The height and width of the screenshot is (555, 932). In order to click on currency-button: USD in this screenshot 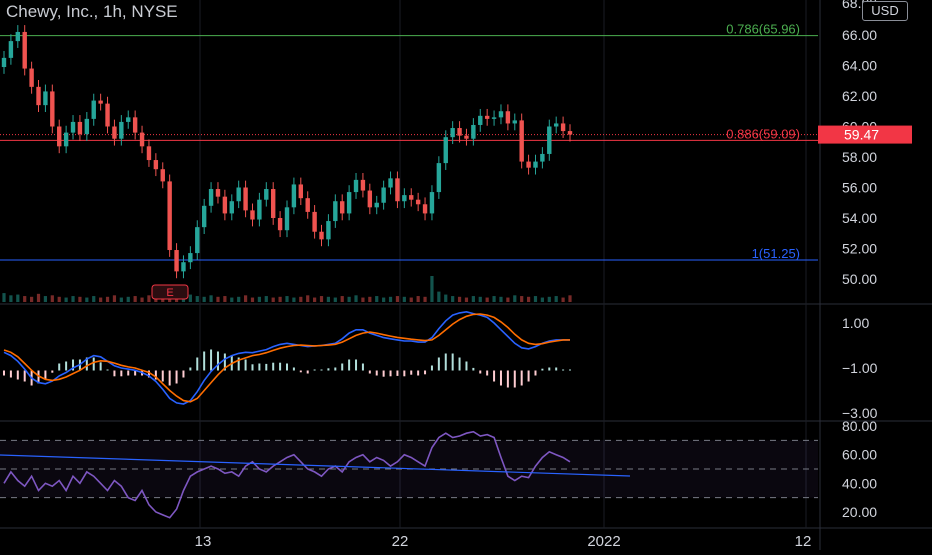, I will do `click(885, 11)`.